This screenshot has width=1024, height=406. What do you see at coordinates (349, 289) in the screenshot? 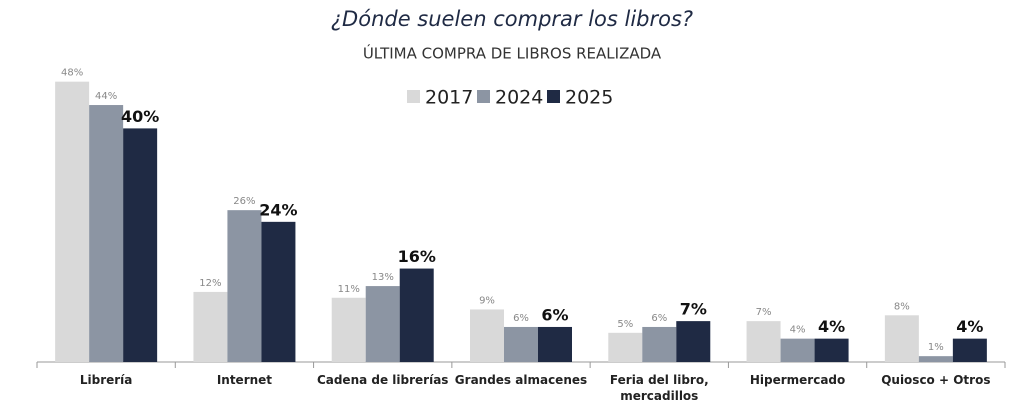
I see `value-label: 11%` at bounding box center [349, 289].